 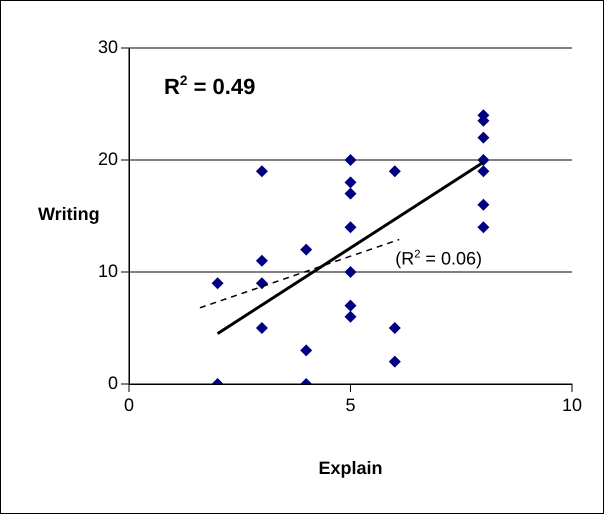 What do you see at coordinates (108, 270) in the screenshot?
I see `y-tick-label: 10` at bounding box center [108, 270].